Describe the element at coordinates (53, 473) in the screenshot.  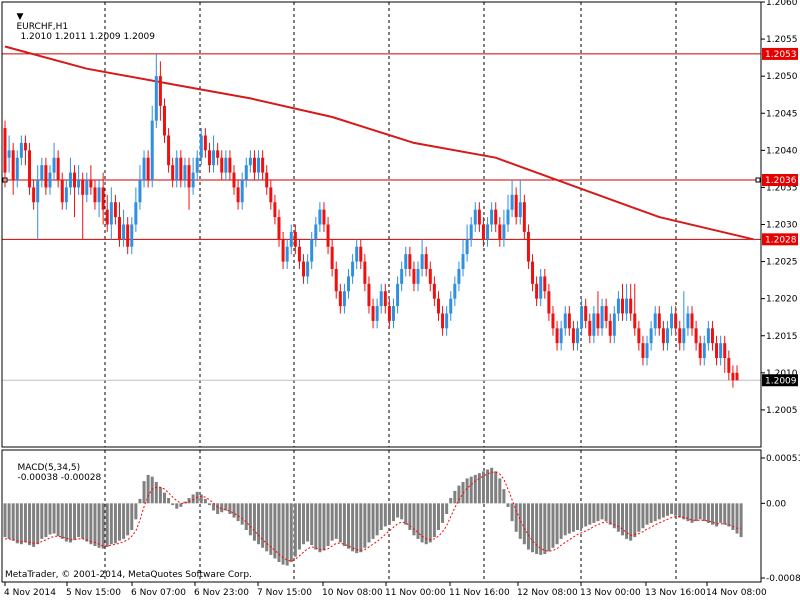
I see `indicator-header: MACD(5,34,5) -0.00038 -0.00028` at that location.